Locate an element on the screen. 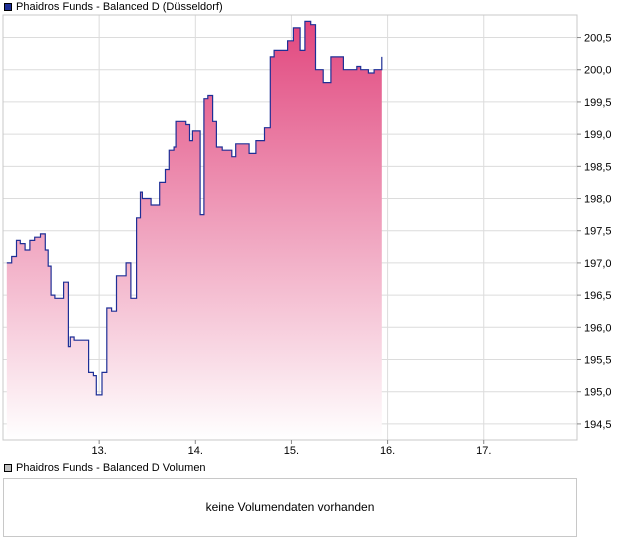  x-tick-label: 17. is located at coordinates (483, 451).